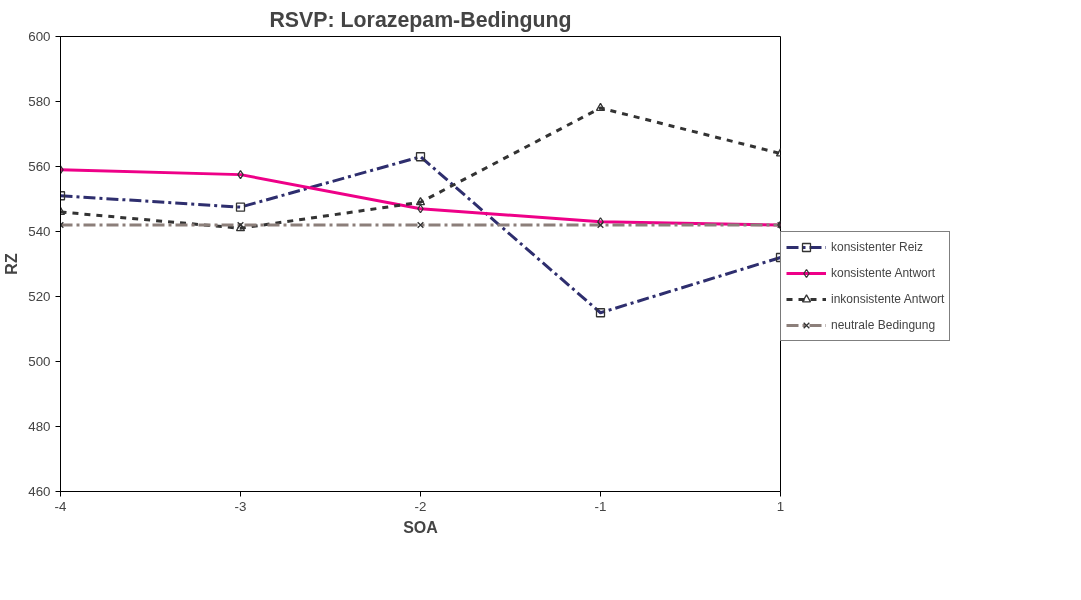 This screenshot has height=600, width=1081. I want to click on x-tick-label: -2, so click(420, 506).